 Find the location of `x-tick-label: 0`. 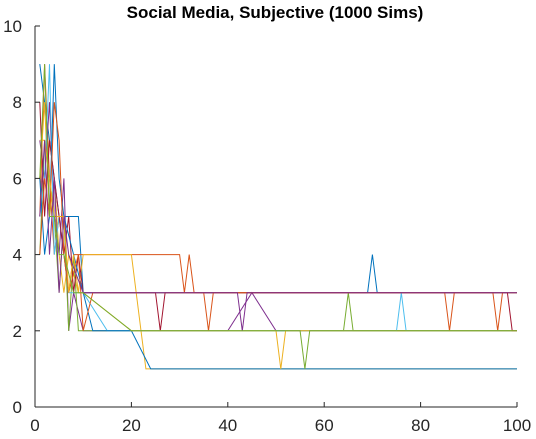

x-tick-label: 0 is located at coordinates (34, 425).